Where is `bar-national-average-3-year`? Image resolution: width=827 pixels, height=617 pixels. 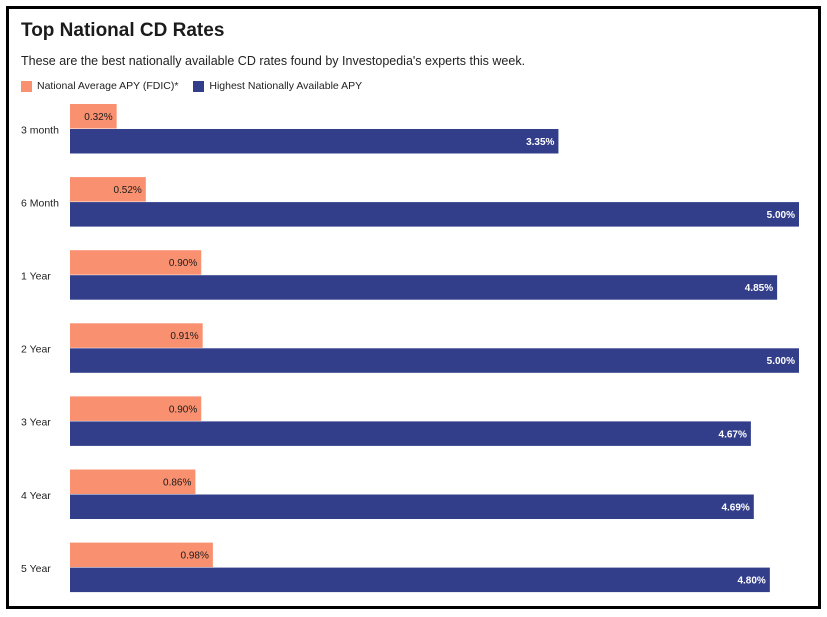
bar-national-average-3-year is located at coordinates (136, 408).